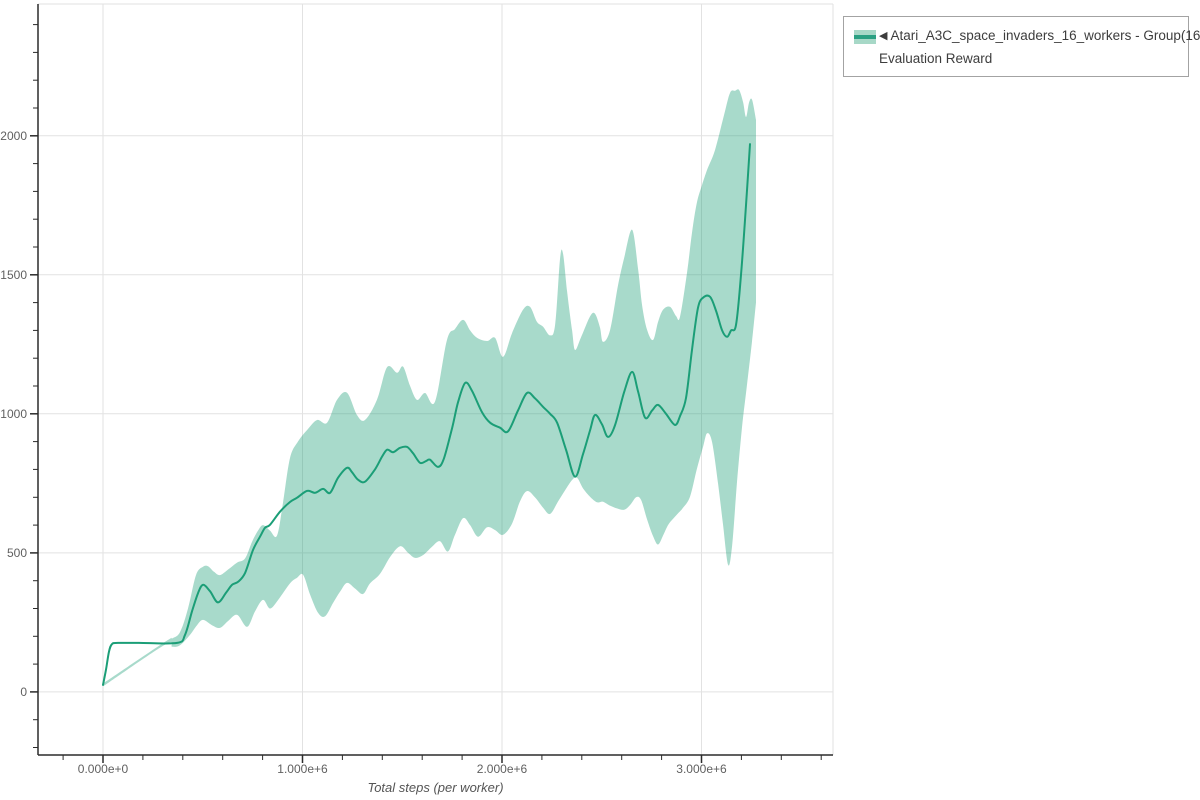 This screenshot has height=800, width=1200. Describe the element at coordinates (13, 275) in the screenshot. I see `y-tick-label: 1500` at that location.